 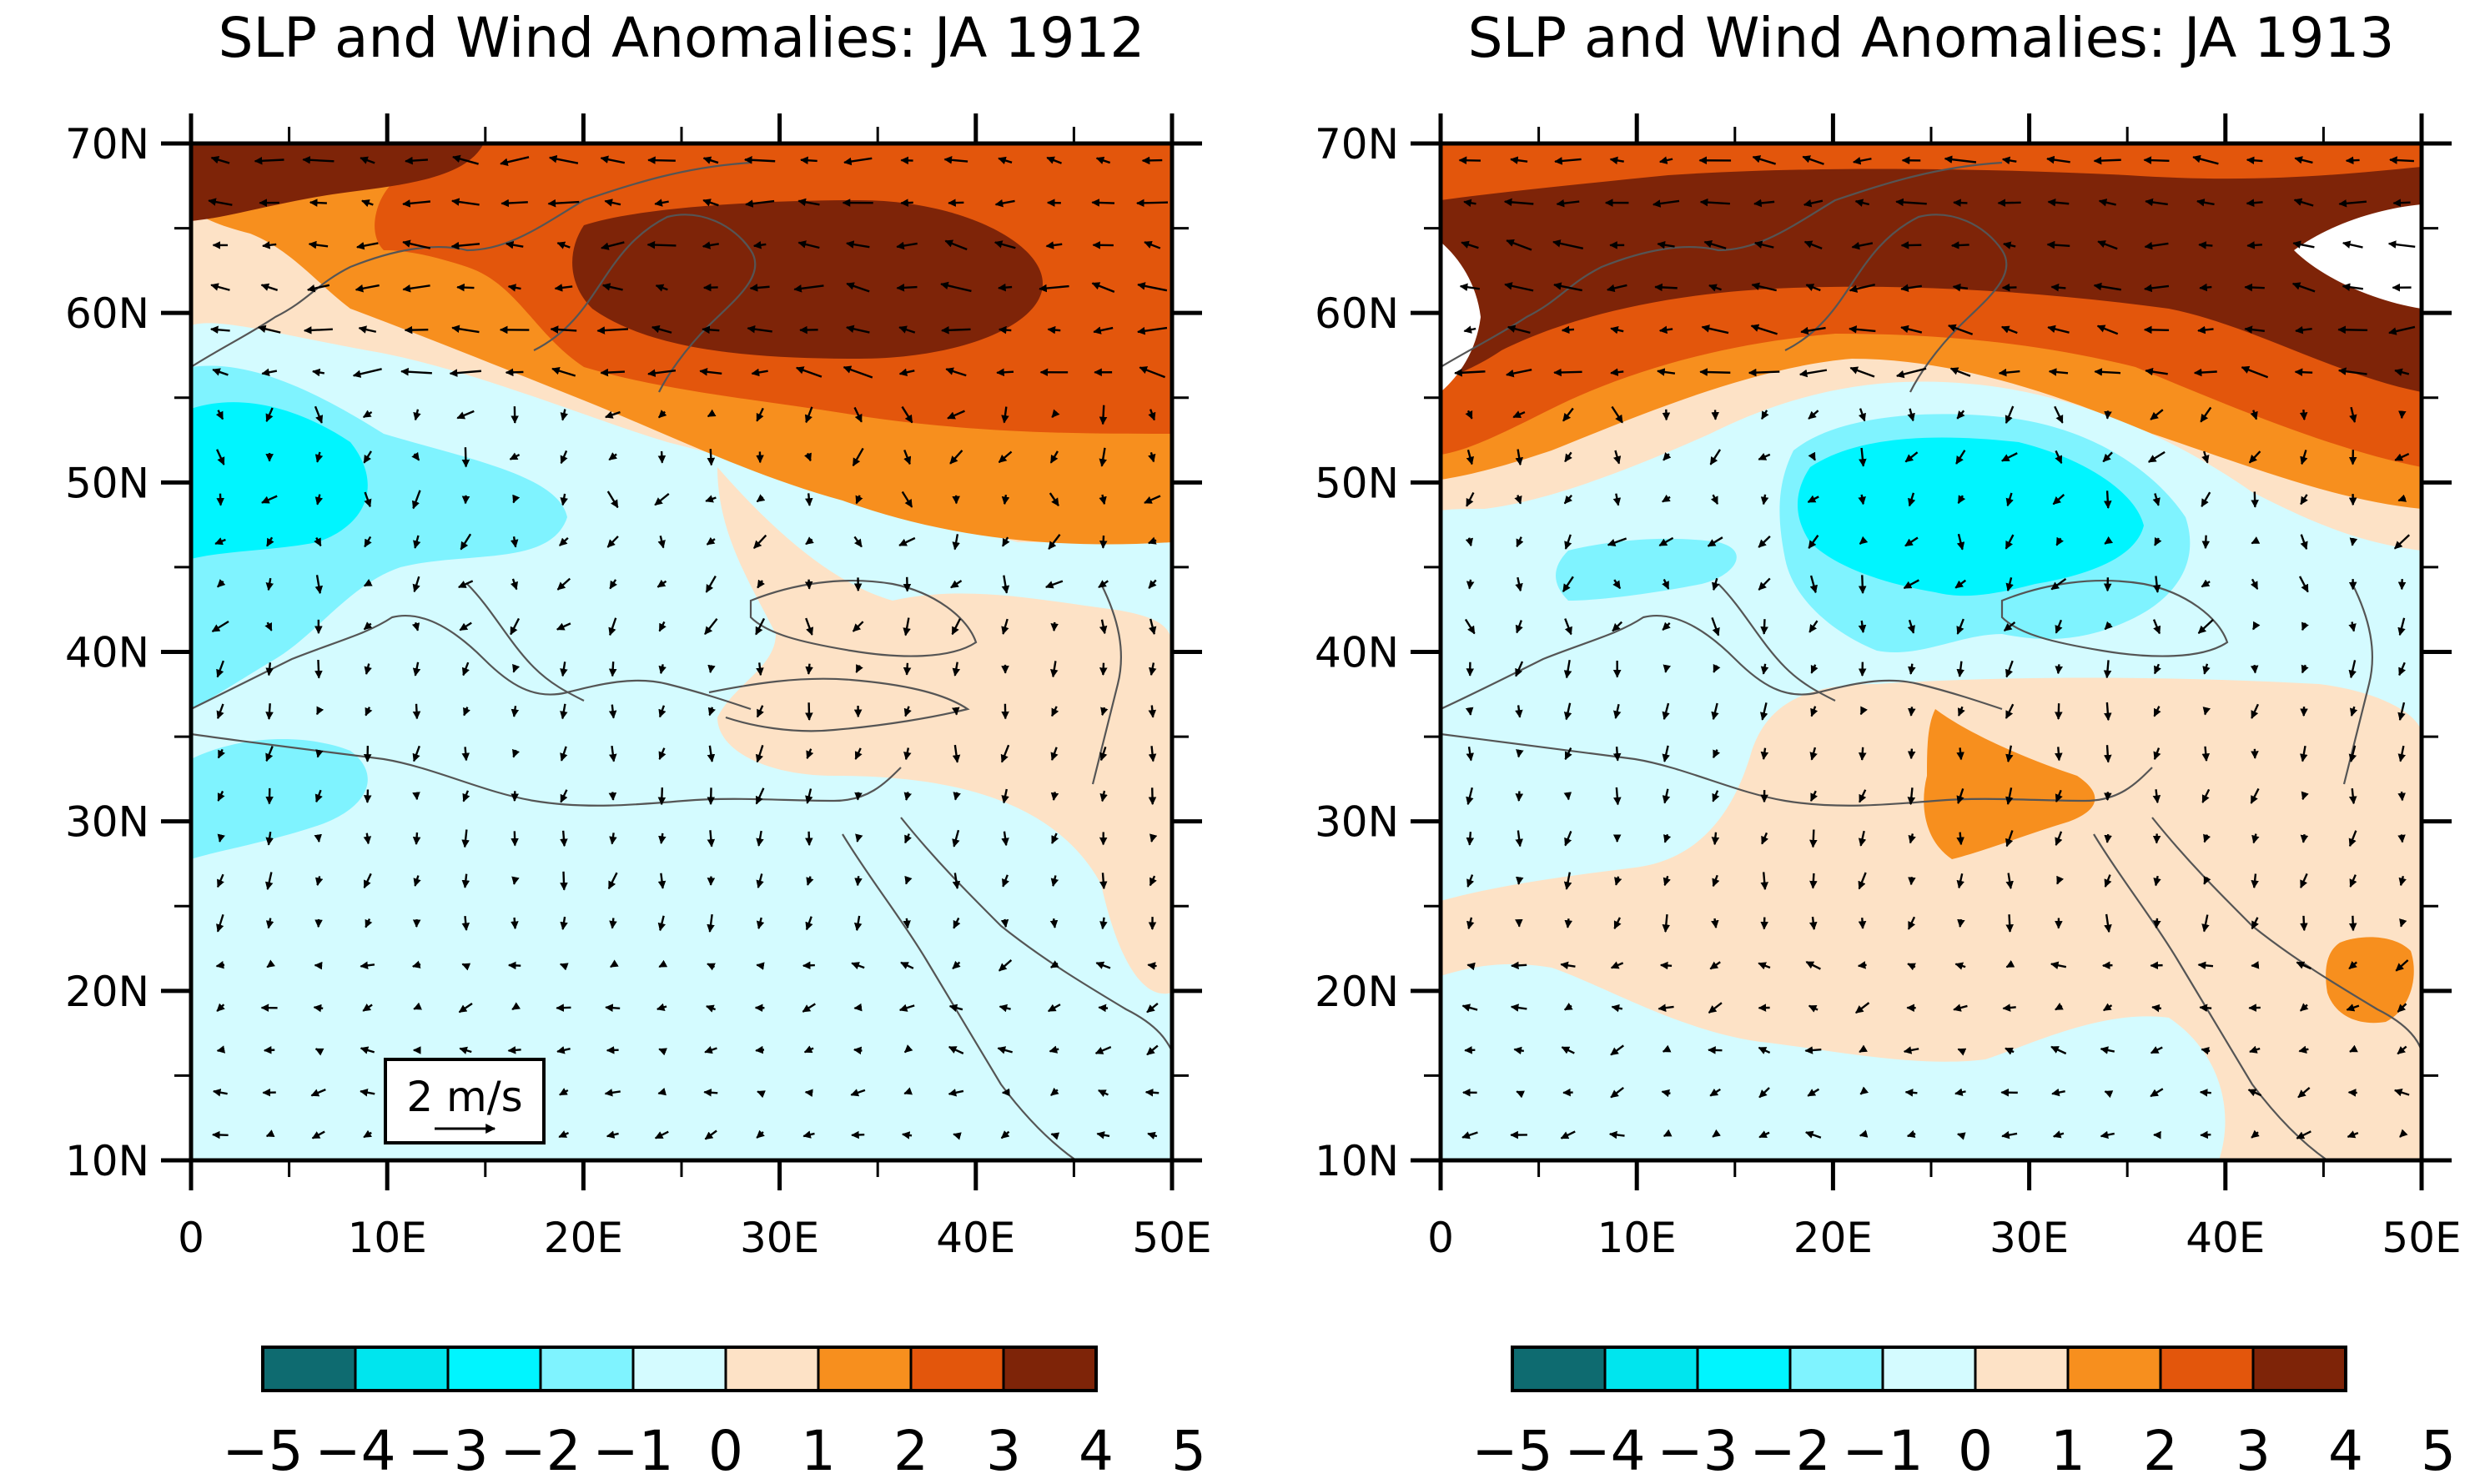 I want to click on colorbar-frame-1913, so click(x=1929, y=1369).